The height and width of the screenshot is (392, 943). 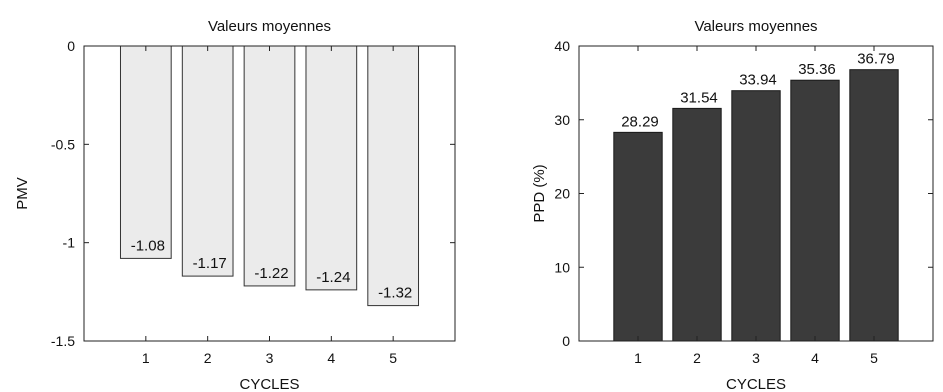 What do you see at coordinates (271, 273) in the screenshot?
I see `data-label-3: -1.22` at bounding box center [271, 273].